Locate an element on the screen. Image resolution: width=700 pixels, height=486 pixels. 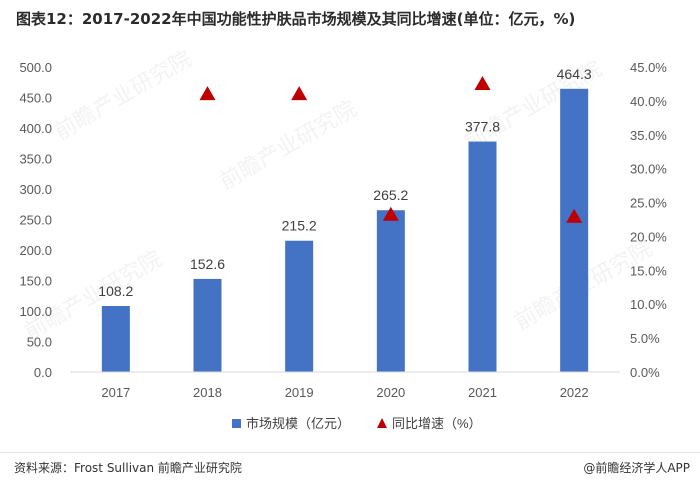
x-axis-ticks: 2017 2018 2019 2020 2021 2022 is located at coordinates (344, 392).